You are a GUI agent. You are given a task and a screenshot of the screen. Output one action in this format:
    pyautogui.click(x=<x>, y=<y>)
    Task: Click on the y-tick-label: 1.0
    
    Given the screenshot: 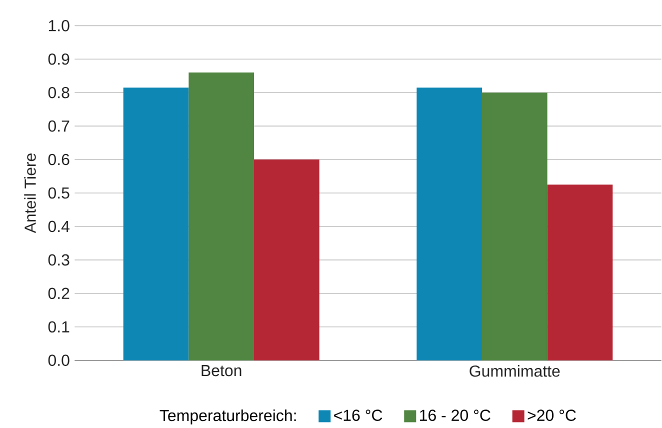 What is the action you would take?
    pyautogui.click(x=59, y=26)
    